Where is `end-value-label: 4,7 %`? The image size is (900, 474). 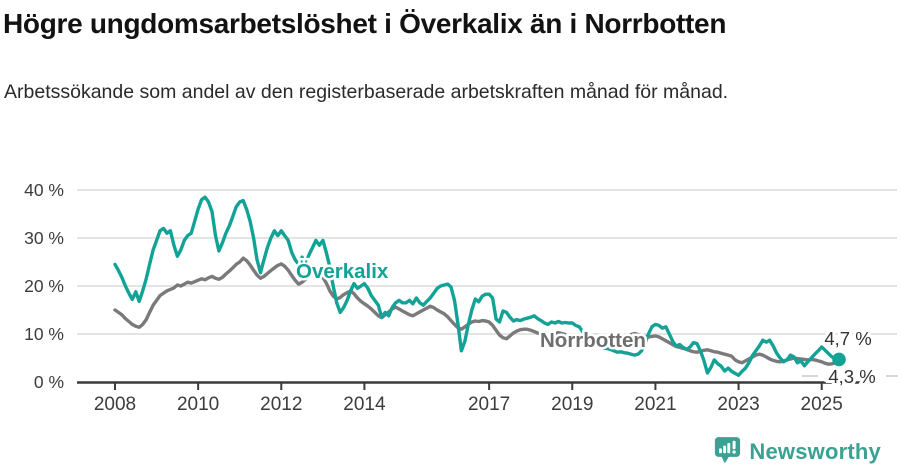 end-value-label: 4,7 % is located at coordinates (847, 338).